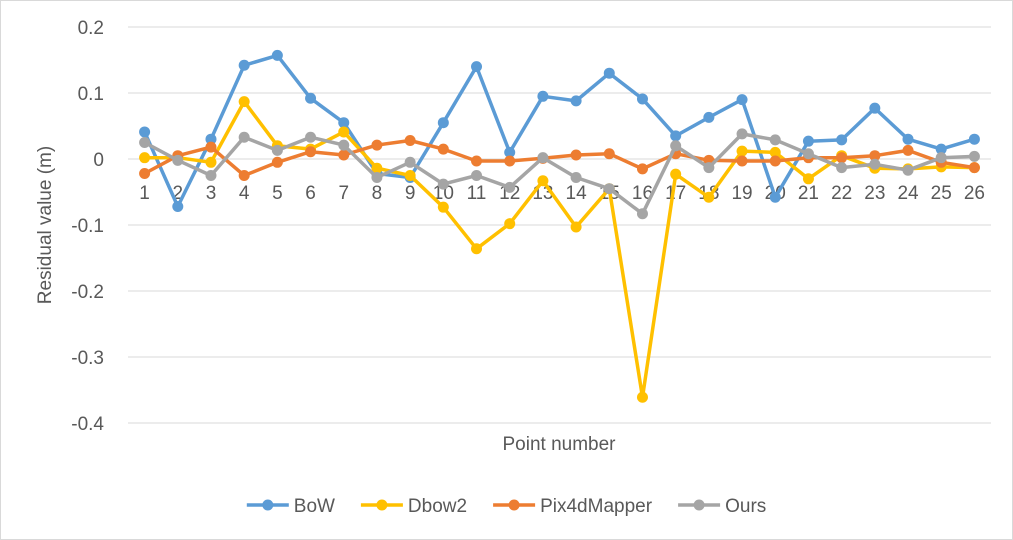  I want to click on legend: BoW Dbow2 Pix4dMapper Ours, so click(506, 506).